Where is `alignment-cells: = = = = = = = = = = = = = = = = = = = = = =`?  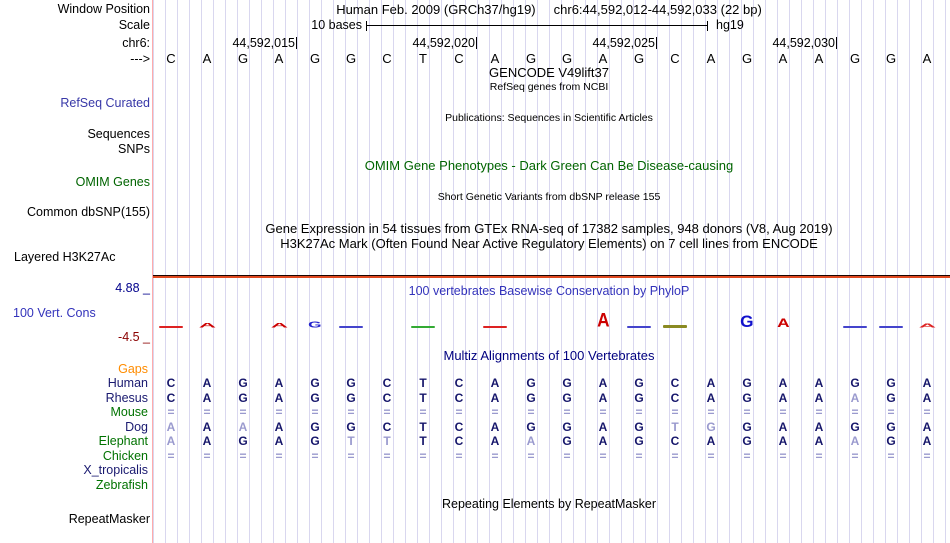
alignment-cells: = = = = = = = = = = = = = = = = = = = = = = is located at coordinates (549, 412).